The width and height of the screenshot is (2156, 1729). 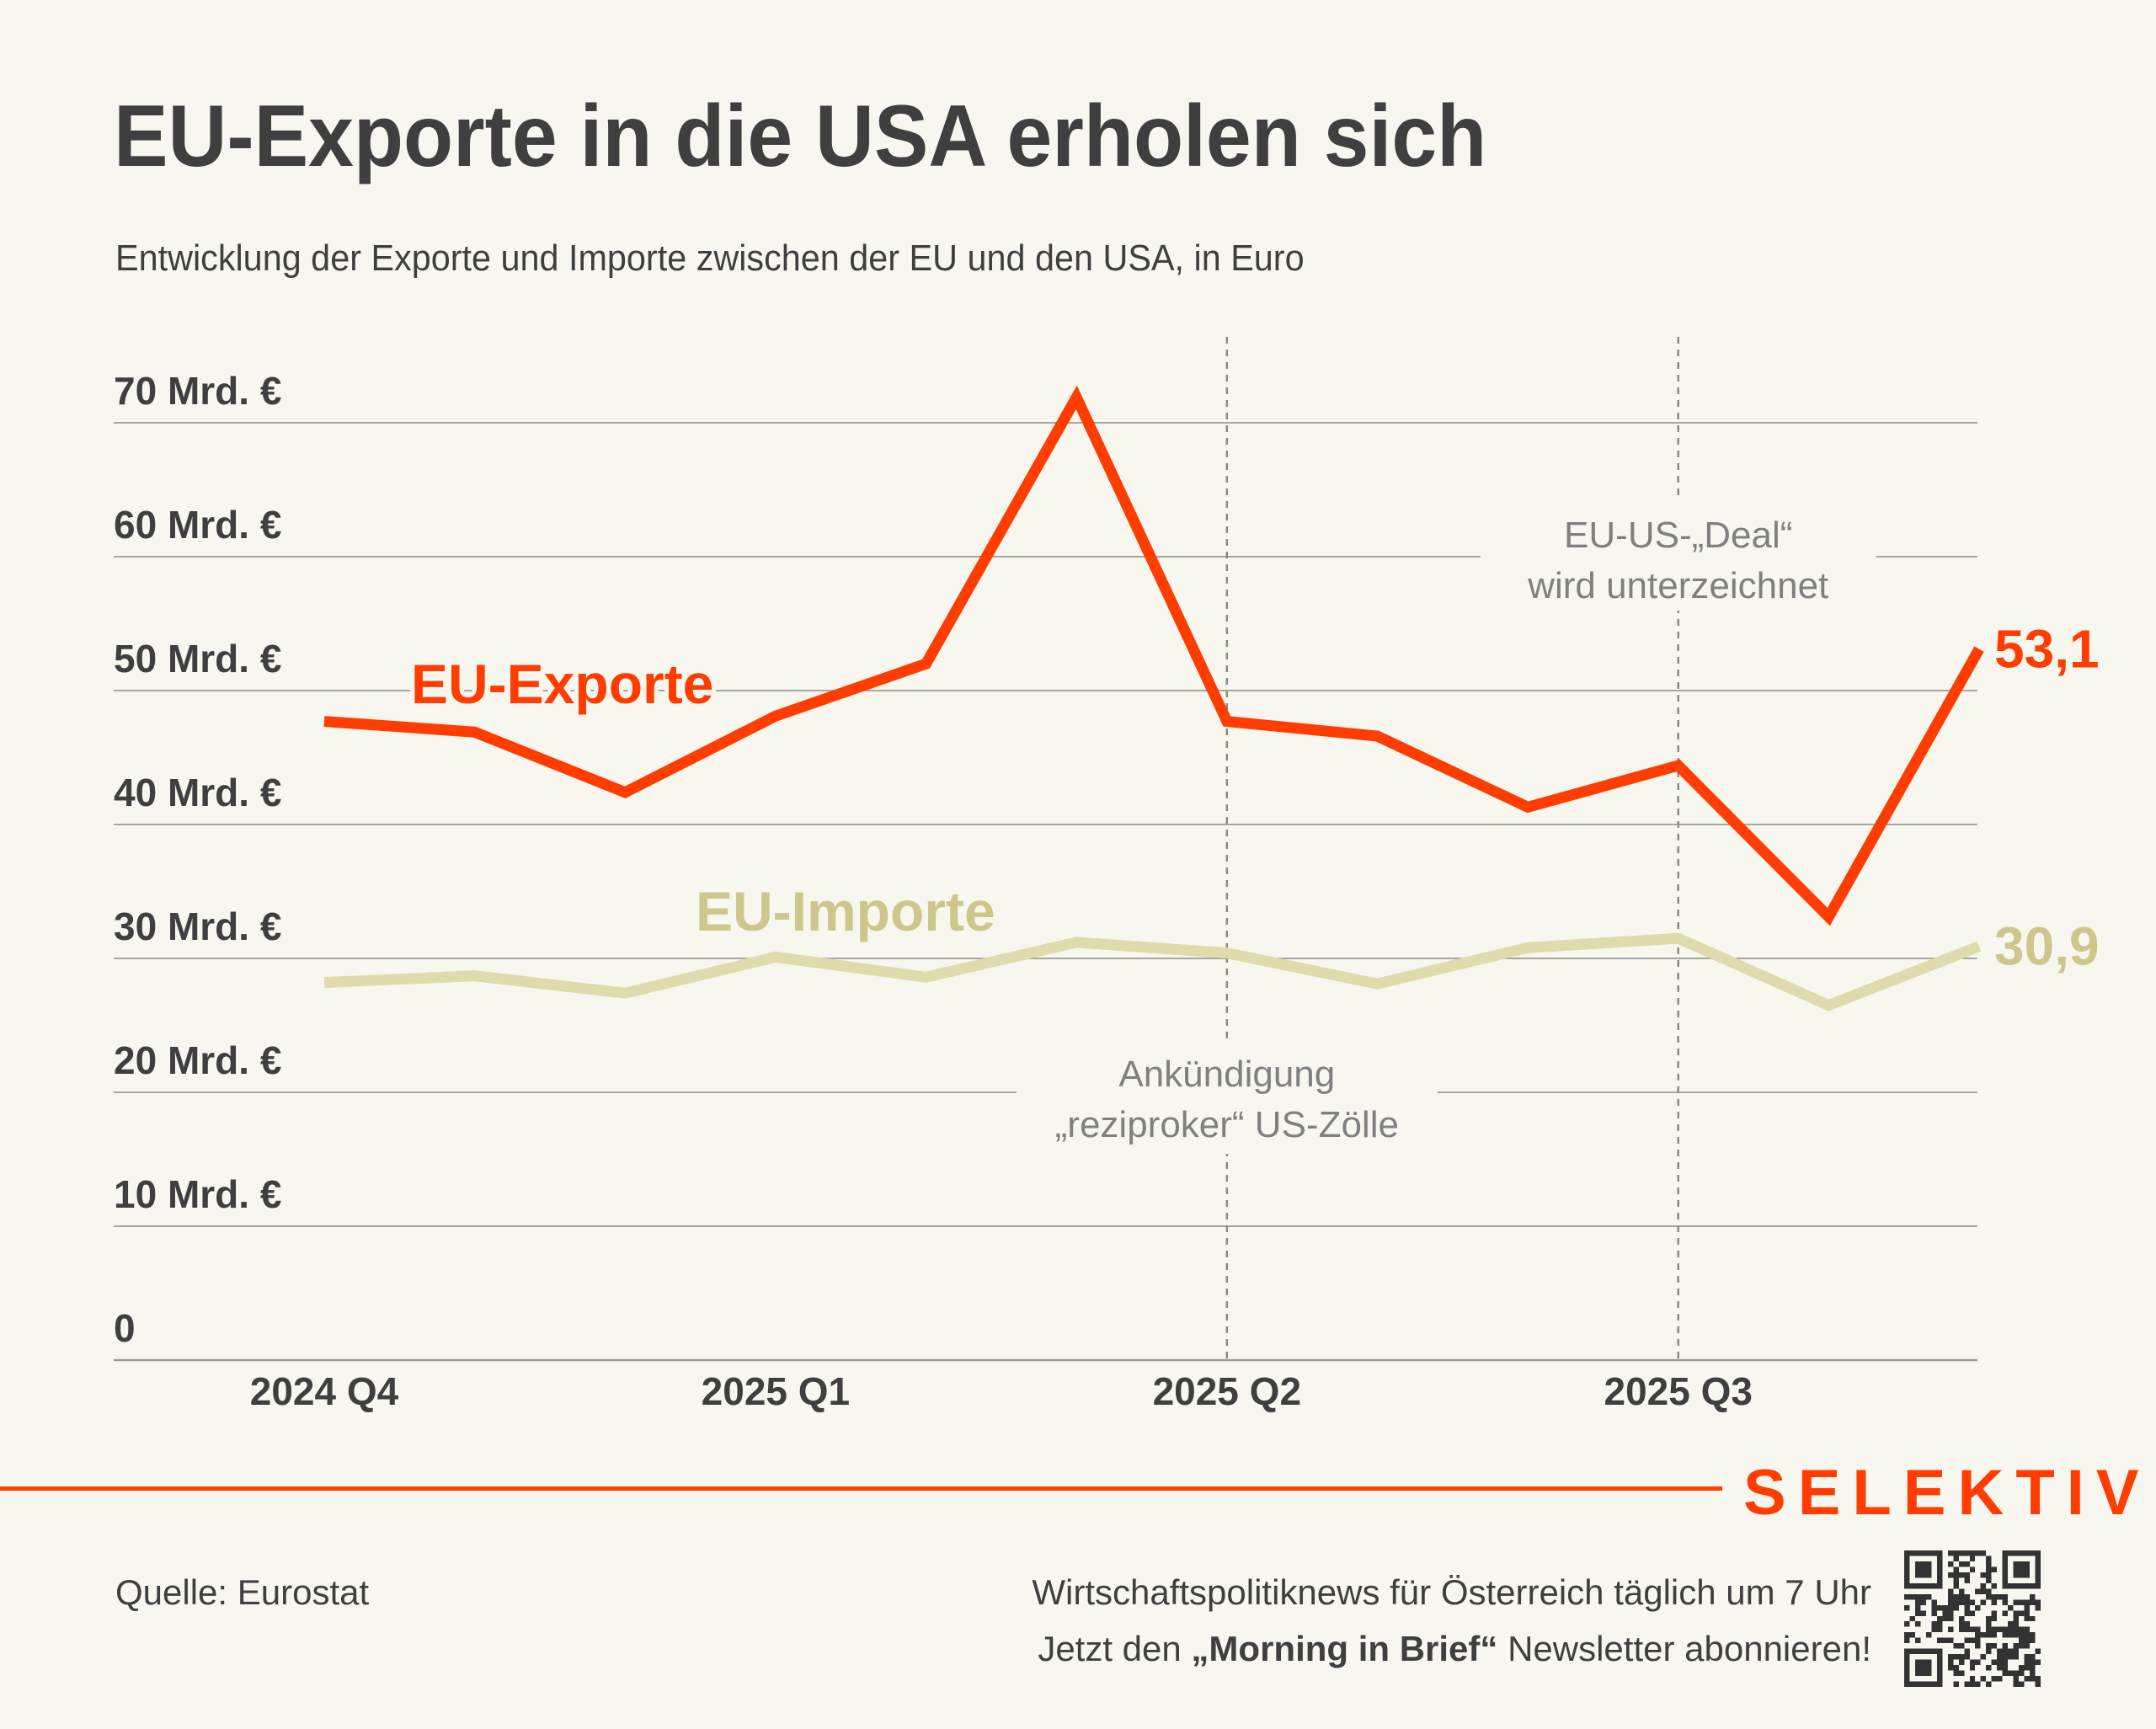 What do you see at coordinates (125, 1328) in the screenshot?
I see `y-tick-label: 0` at bounding box center [125, 1328].